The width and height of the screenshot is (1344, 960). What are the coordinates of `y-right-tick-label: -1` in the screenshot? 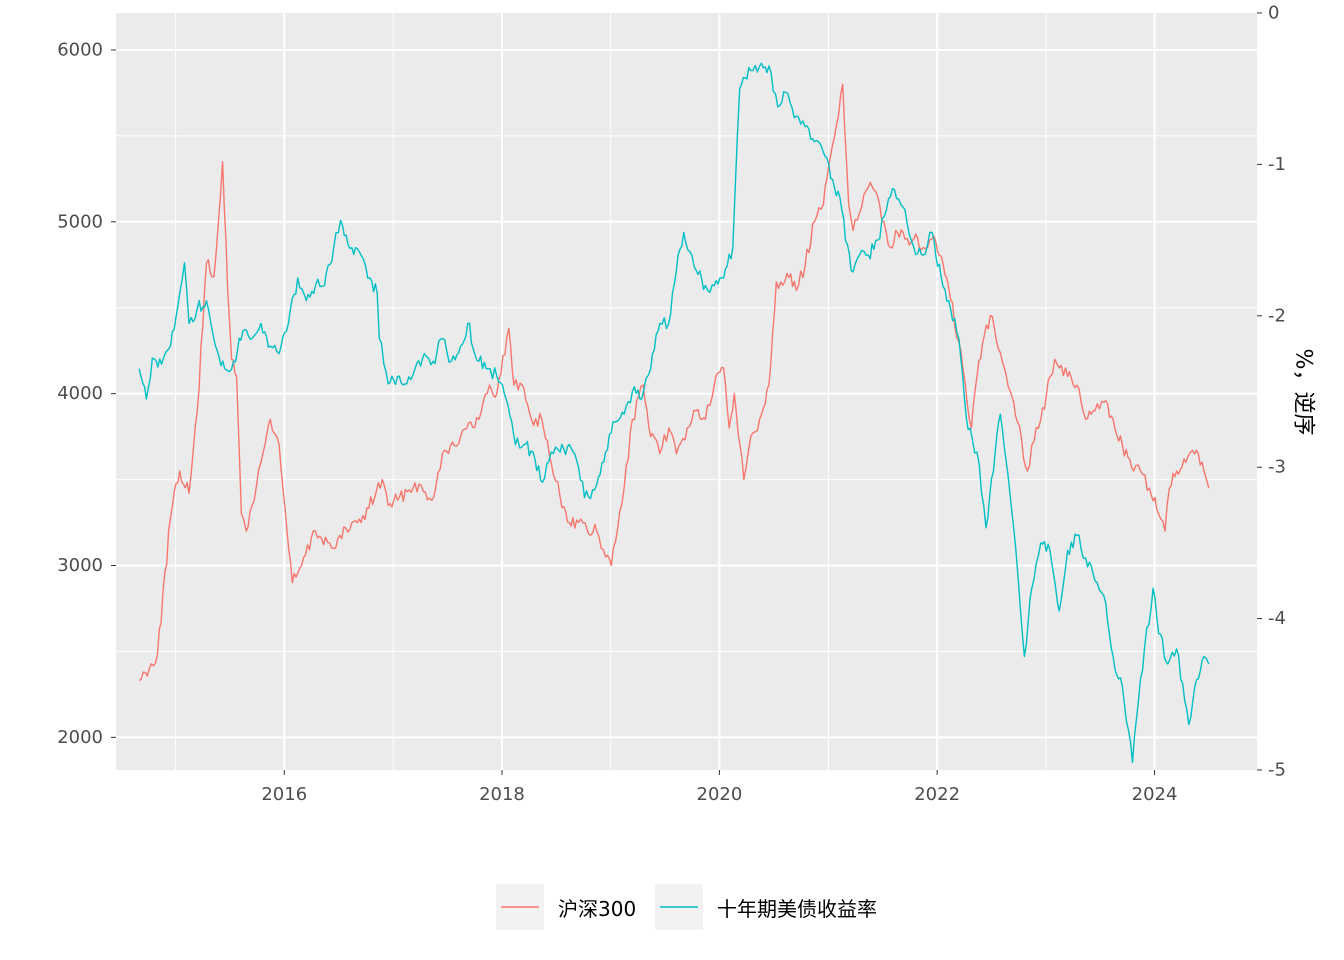 It's located at (1277, 164).